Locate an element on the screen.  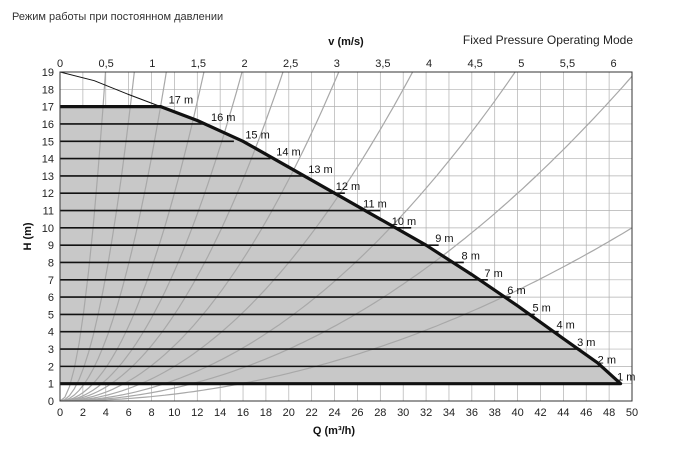
setpoint-label: 12 m is located at coordinates (348, 187).